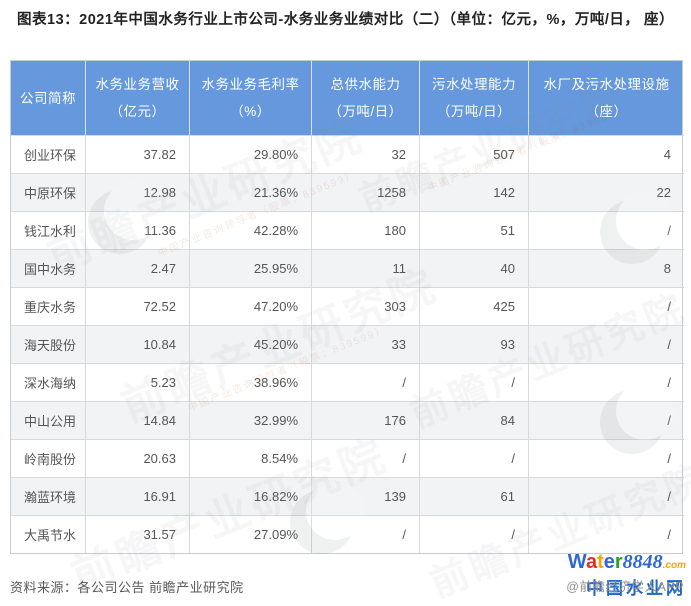 This screenshot has width=691, height=606. I want to click on value-cell: 507, so click(474, 154).